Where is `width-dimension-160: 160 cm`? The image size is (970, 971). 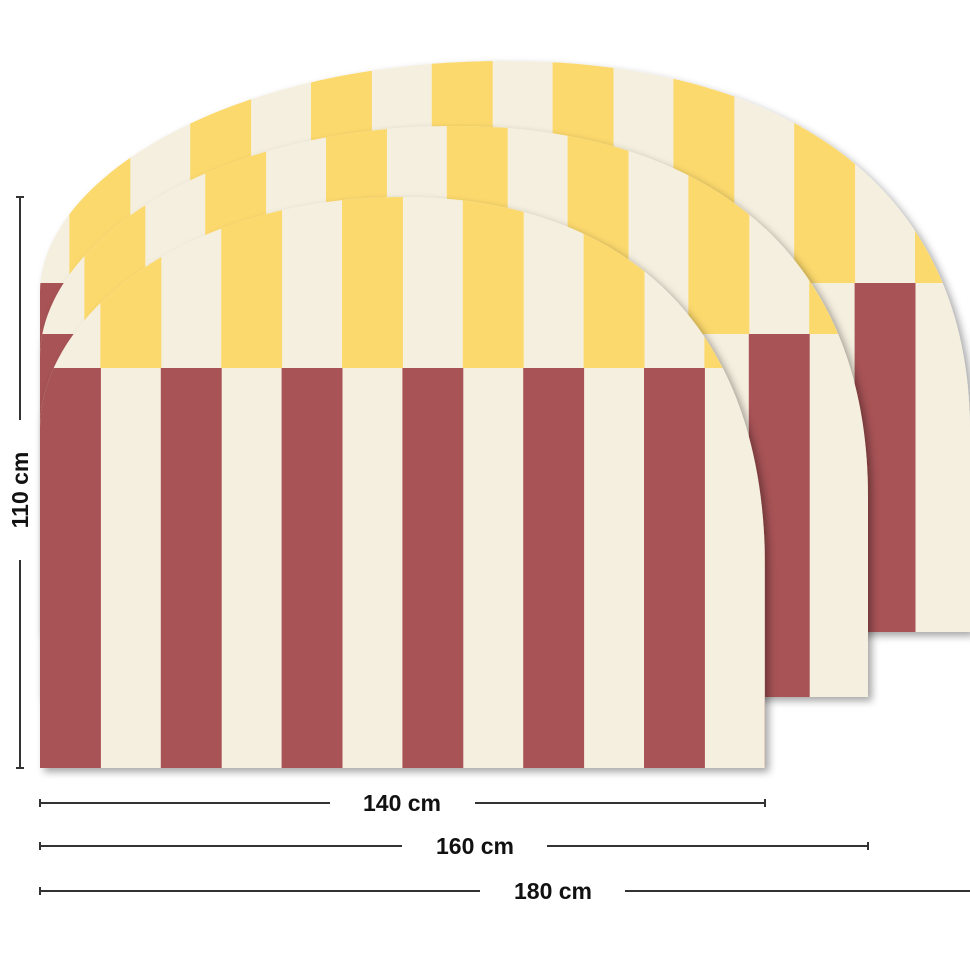 width-dimension-160: 160 cm is located at coordinates (454, 846).